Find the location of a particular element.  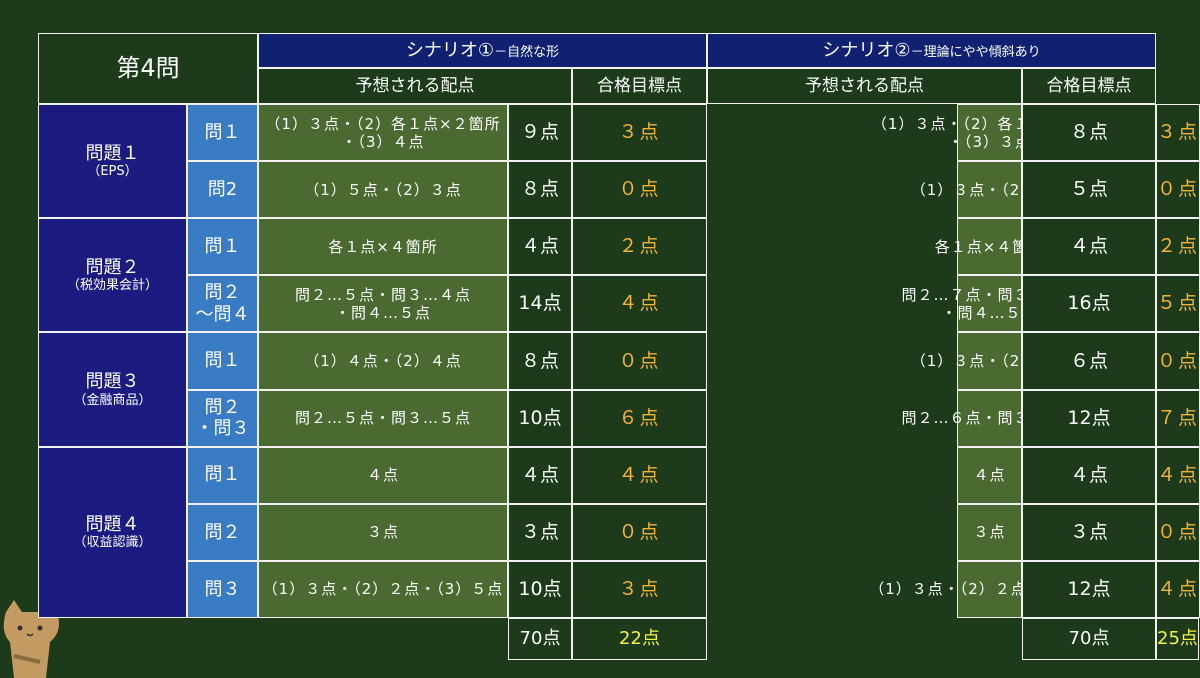

score-detail: （1）３点・（2）各１点×２箇所 ・（3）３点 is located at coordinates (989, 133).